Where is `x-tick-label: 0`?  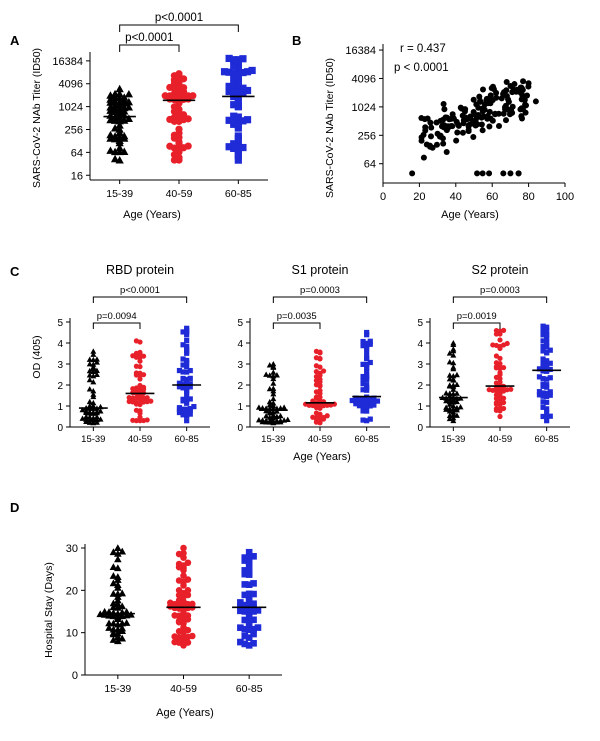 x-tick-label: 0 is located at coordinates (383, 197).